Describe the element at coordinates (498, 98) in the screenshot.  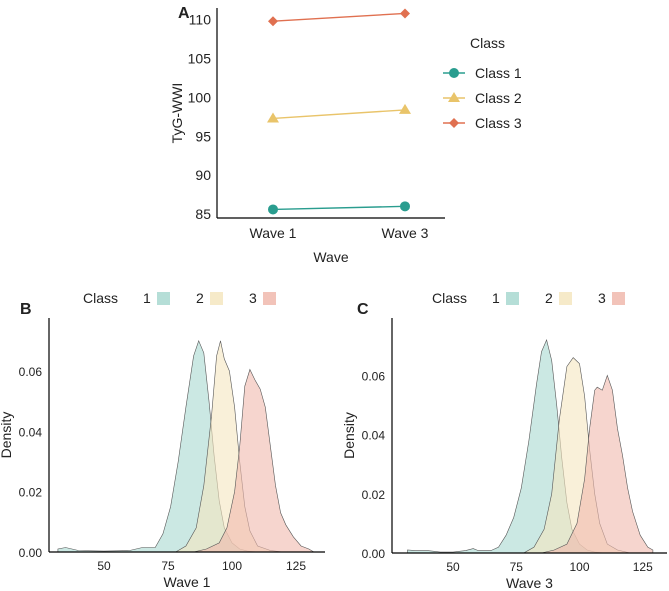
I see `legend-label: Class 2` at that location.